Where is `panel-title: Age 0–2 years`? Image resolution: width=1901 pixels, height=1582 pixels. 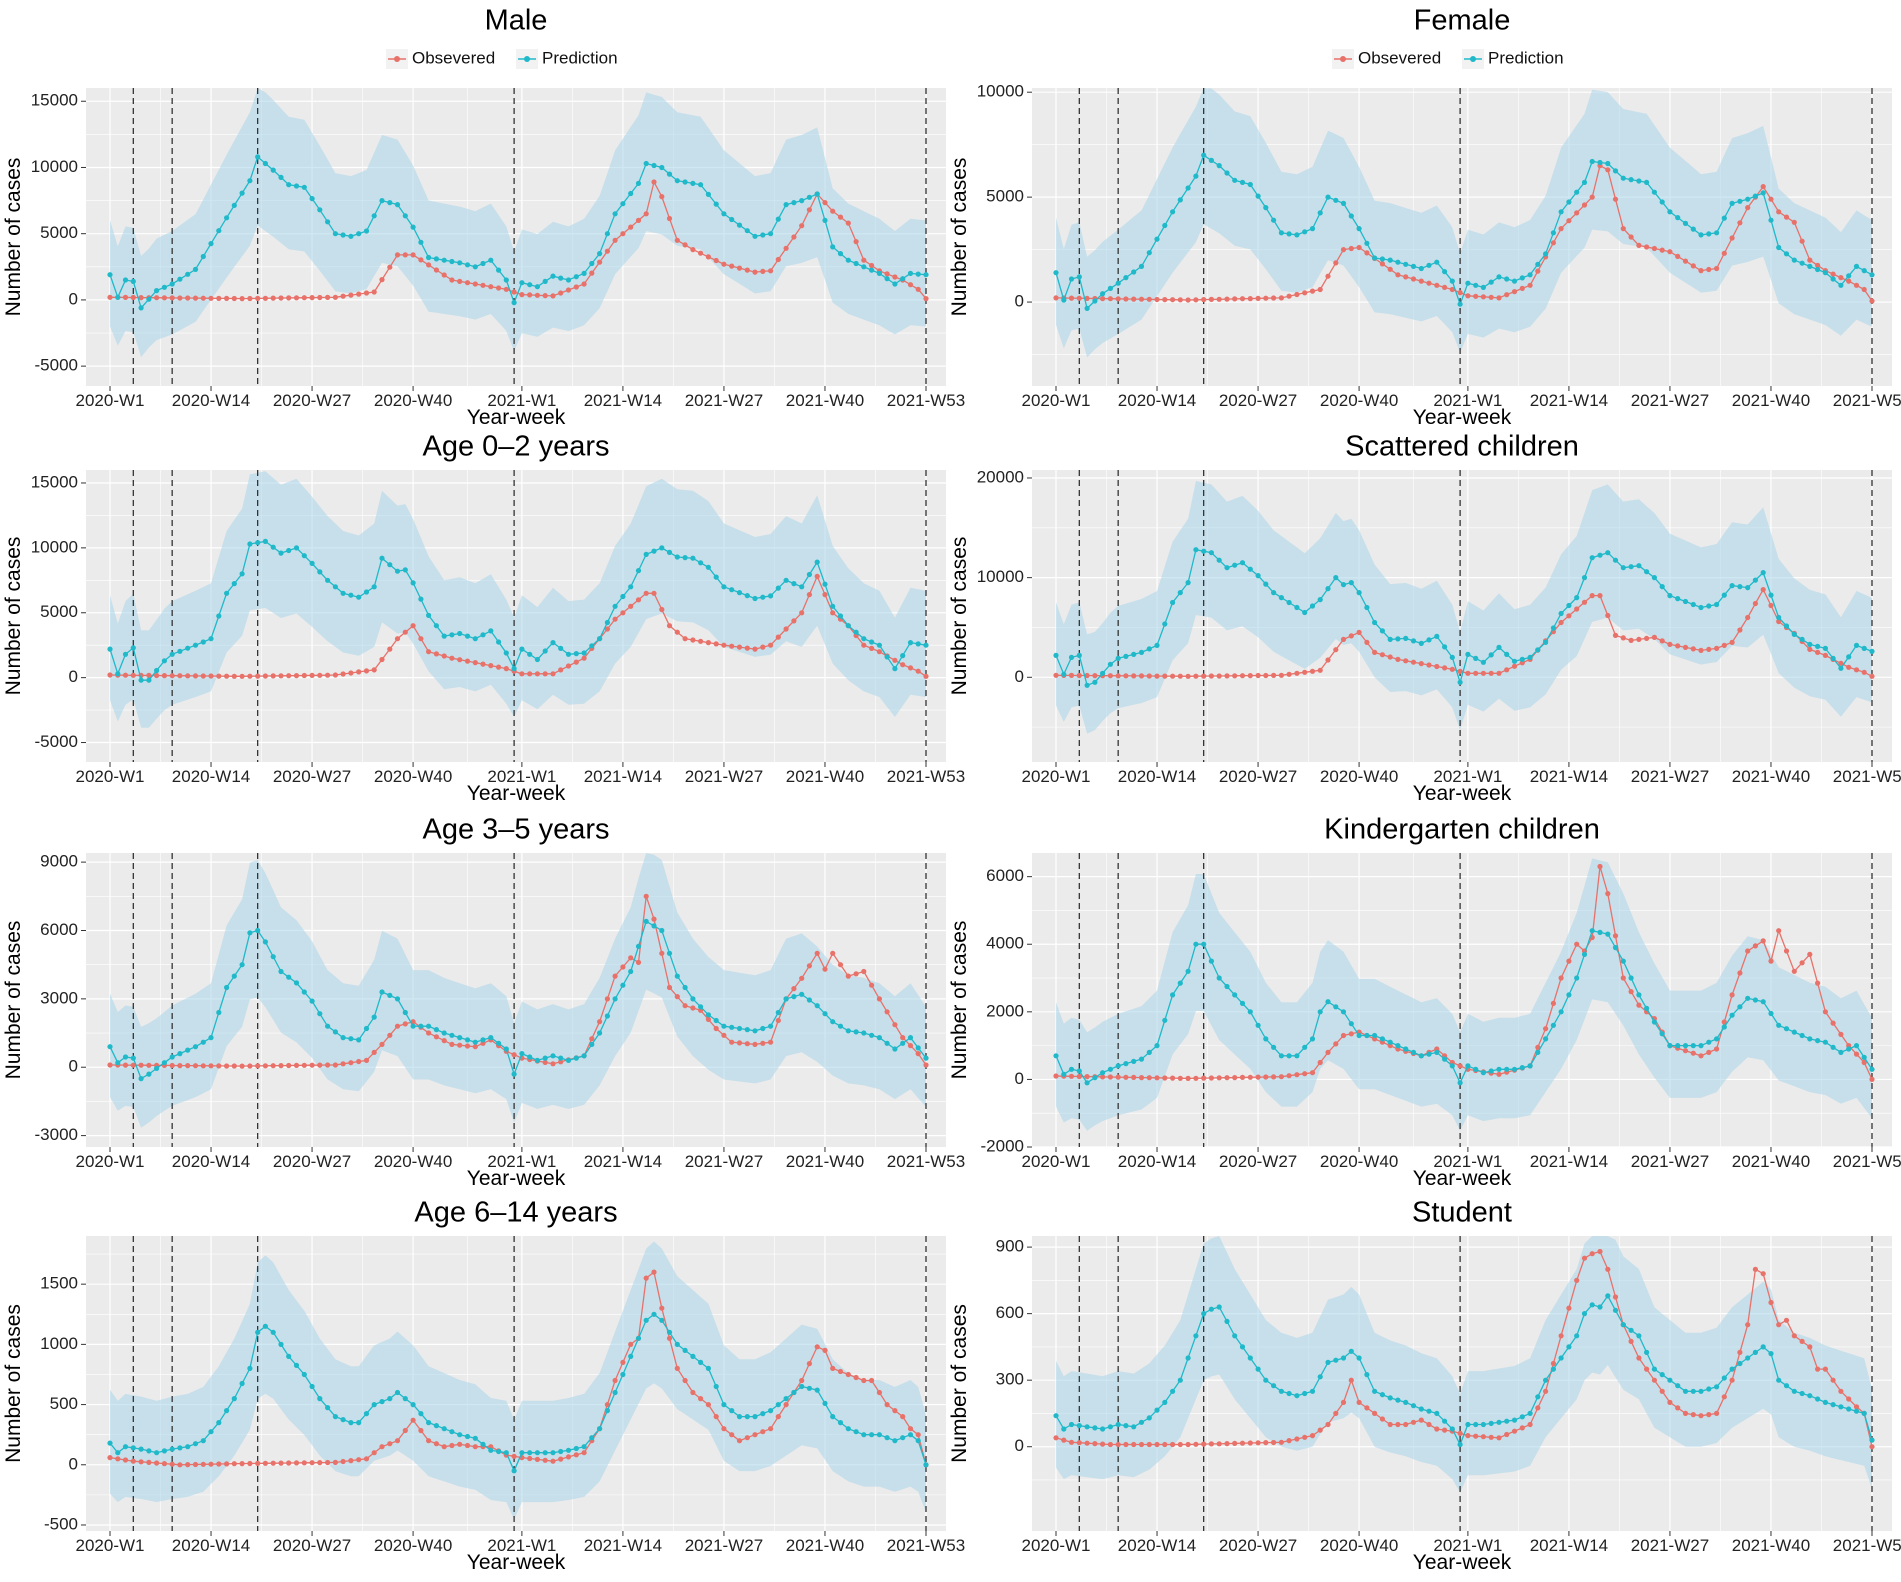
panel-title: Age 0–2 years is located at coordinates (515, 447).